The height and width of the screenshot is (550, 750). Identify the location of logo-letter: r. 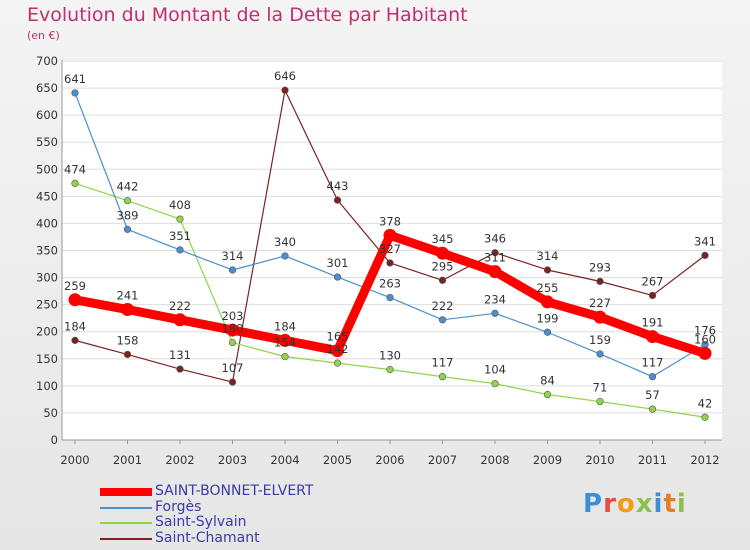
(610, 504).